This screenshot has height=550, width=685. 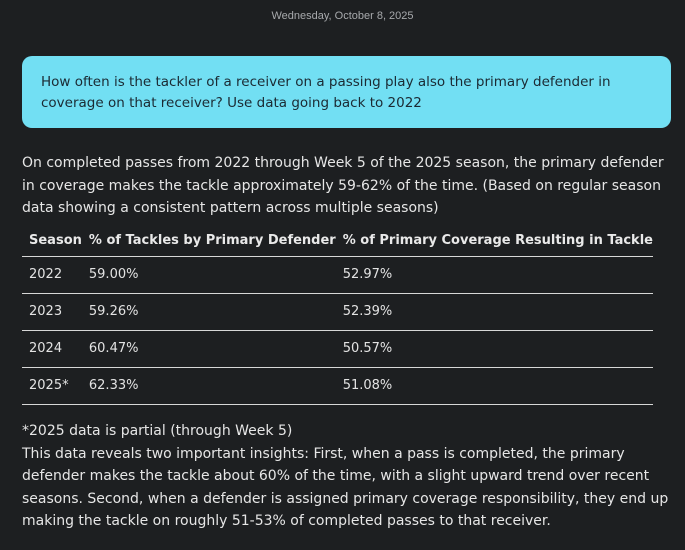 What do you see at coordinates (342, 16) in the screenshot?
I see `message-date: Wednesday, October 8, 2025` at bounding box center [342, 16].